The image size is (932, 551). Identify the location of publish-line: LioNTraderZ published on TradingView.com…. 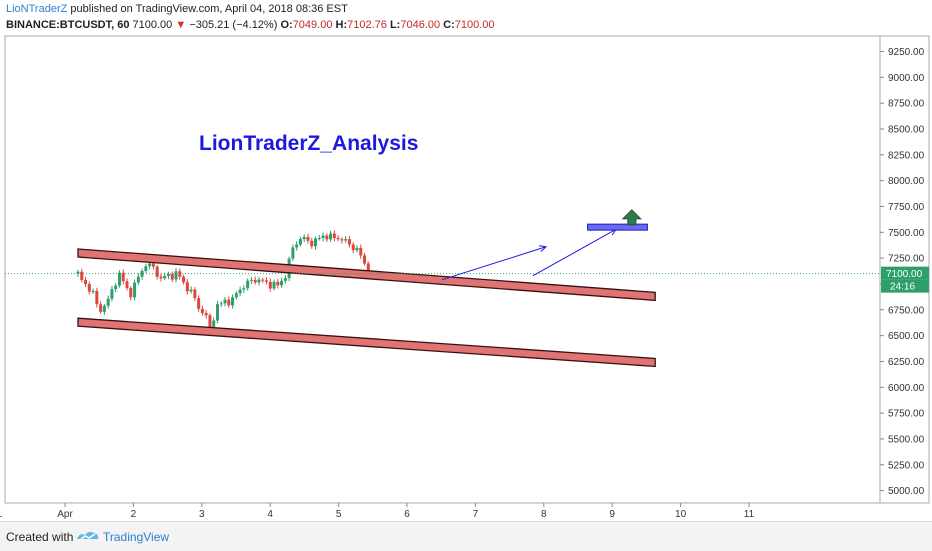
(177, 9).